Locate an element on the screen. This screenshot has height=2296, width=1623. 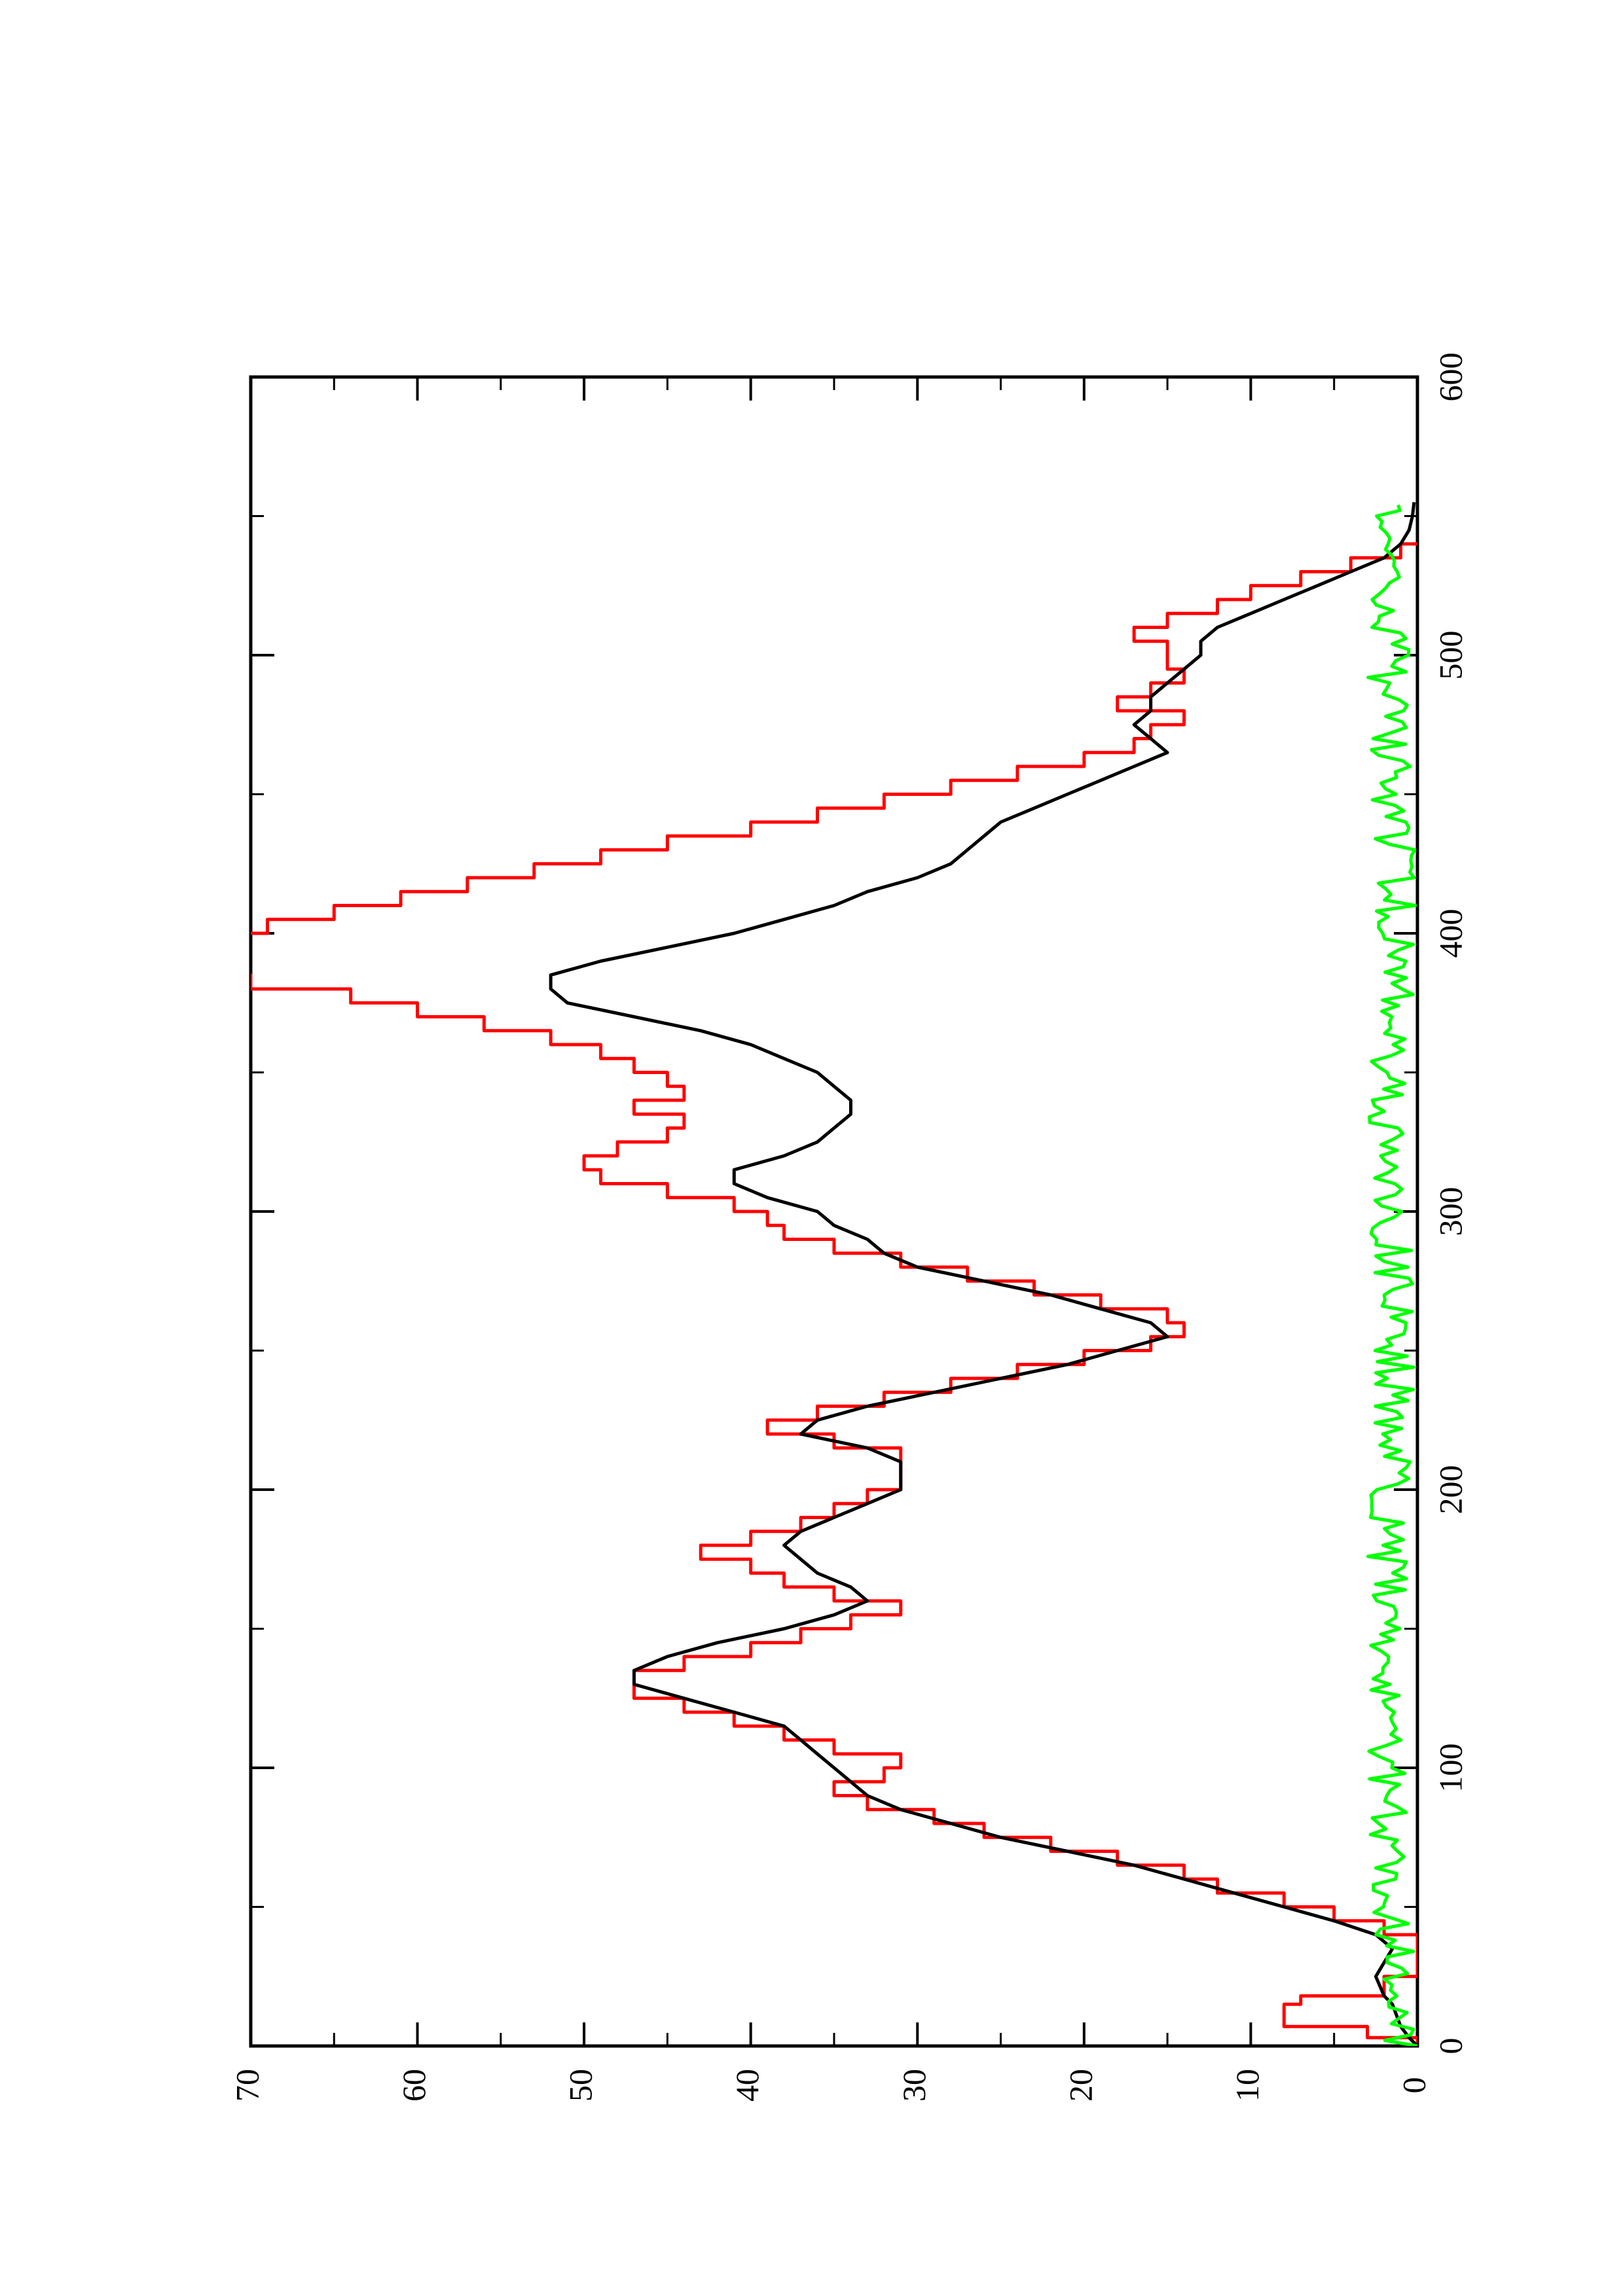
y-tick-label: 30 is located at coordinates (914, 2085).